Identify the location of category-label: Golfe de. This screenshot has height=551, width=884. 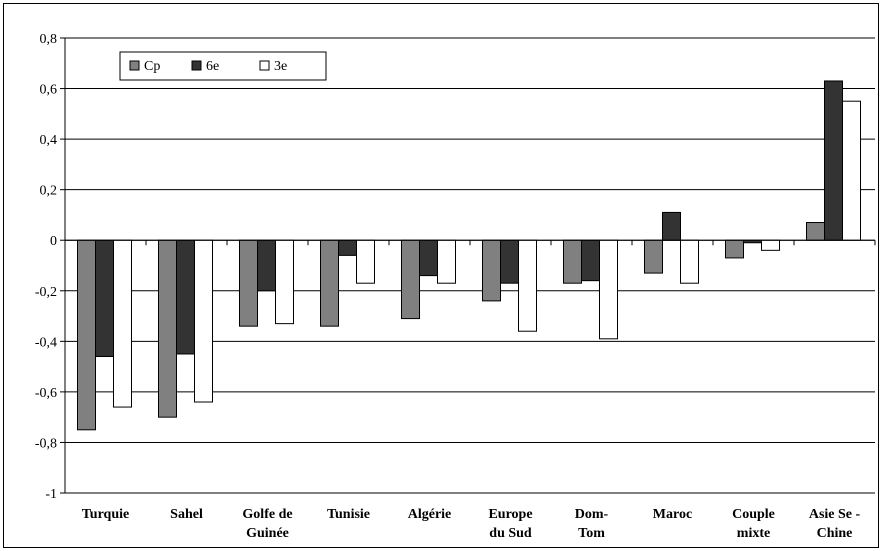
(267, 514).